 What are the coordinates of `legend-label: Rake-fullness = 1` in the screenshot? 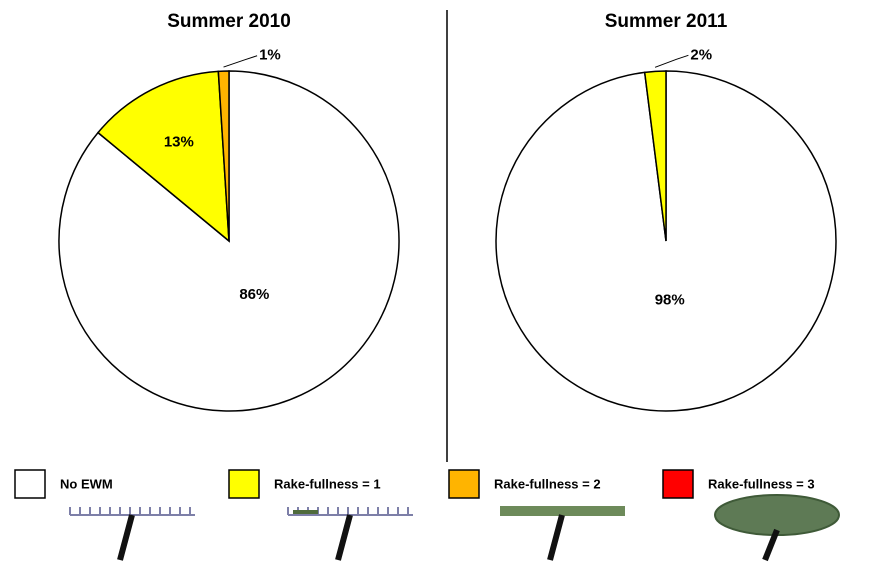 It's located at (327, 483).